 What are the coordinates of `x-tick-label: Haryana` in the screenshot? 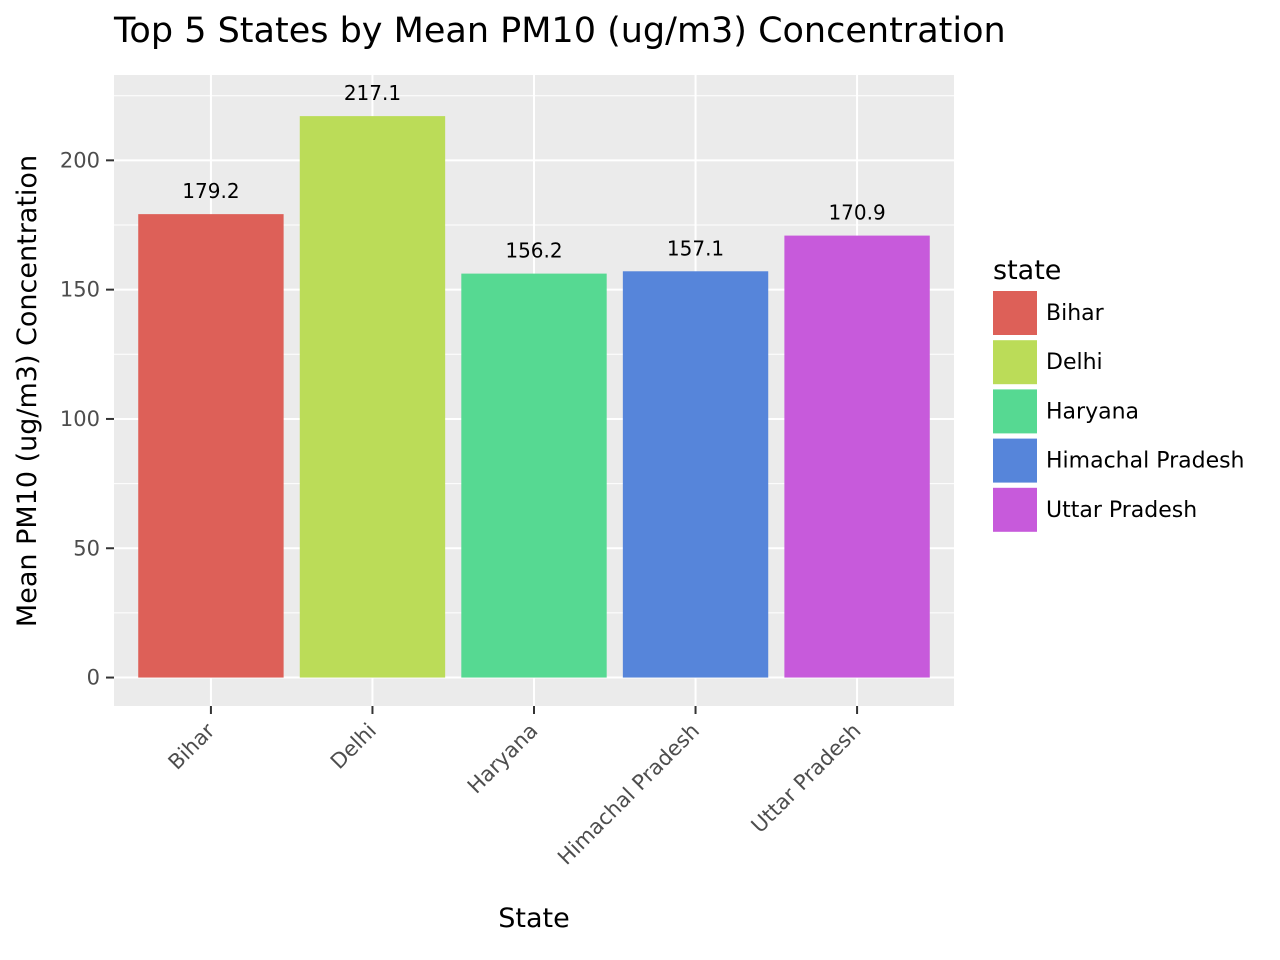 It's located at (503, 759).